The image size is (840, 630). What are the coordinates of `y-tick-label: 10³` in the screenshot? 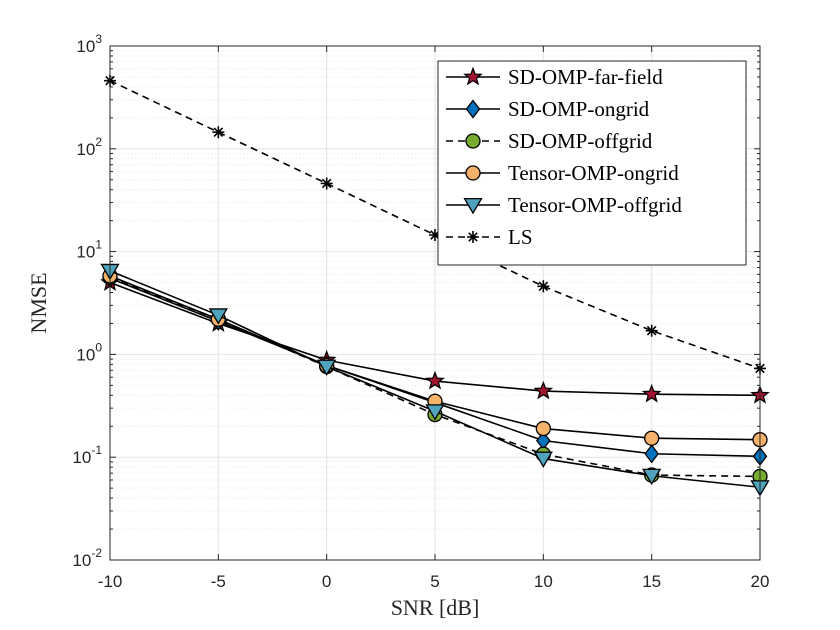 It's located at (89, 44).